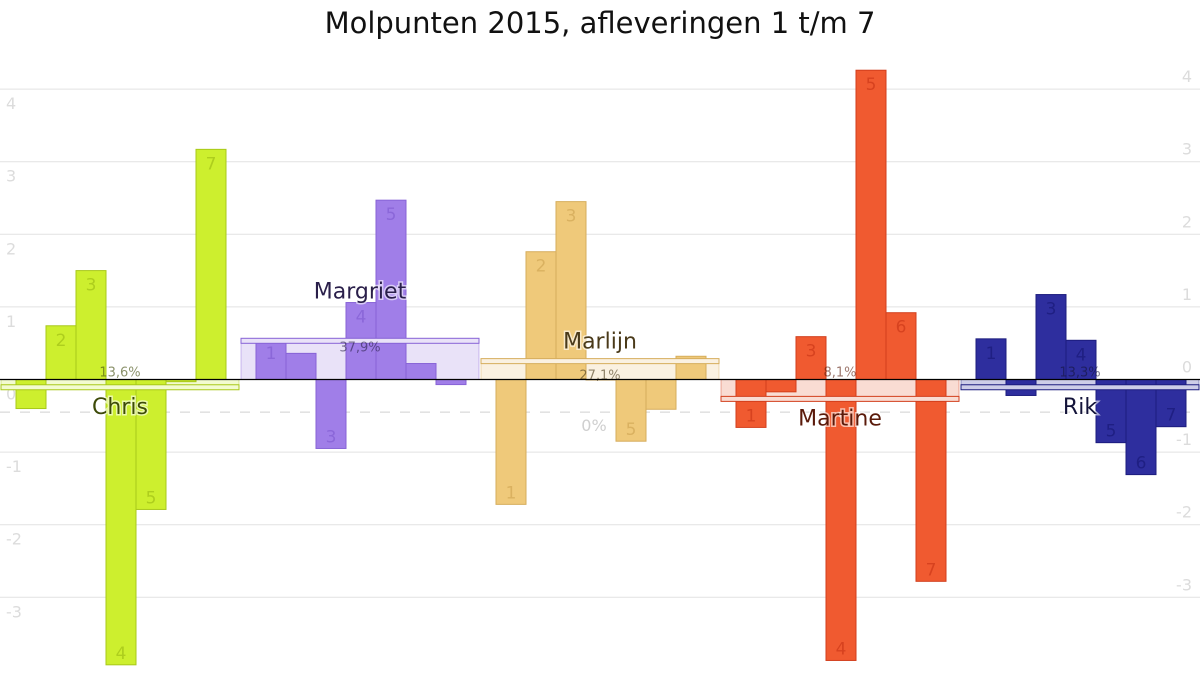 The height and width of the screenshot is (700, 1200). Describe the element at coordinates (14, 611) in the screenshot. I see `y-tick-label-left: -3` at that location.